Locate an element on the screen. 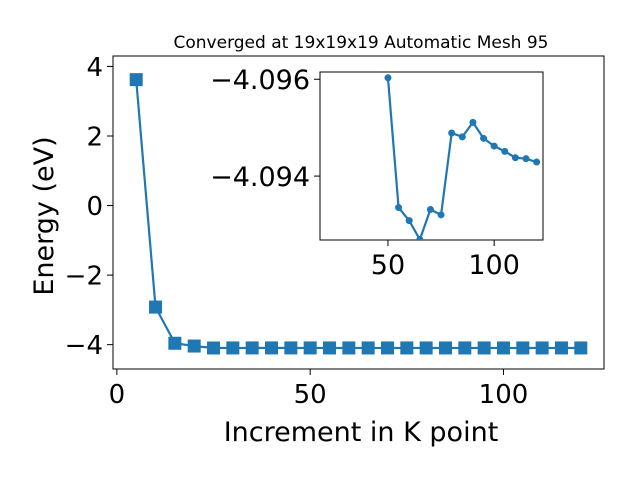 The height and width of the screenshot is (480, 640). inset-x-ticks: 50 100 is located at coordinates (445, 260).